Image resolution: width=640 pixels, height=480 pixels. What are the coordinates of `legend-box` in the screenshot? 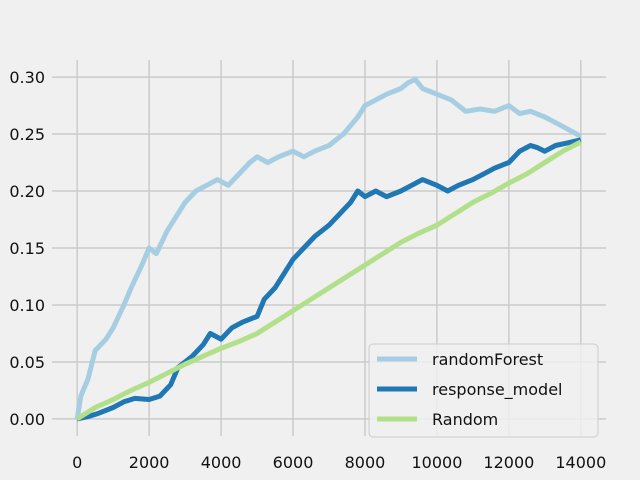 It's located at (483, 390).